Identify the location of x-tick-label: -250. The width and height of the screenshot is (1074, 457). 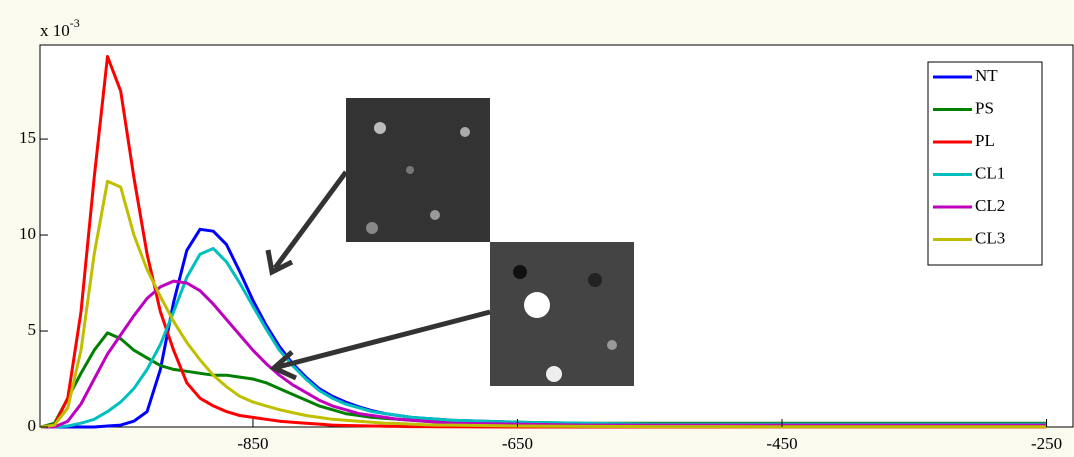
(1046, 443).